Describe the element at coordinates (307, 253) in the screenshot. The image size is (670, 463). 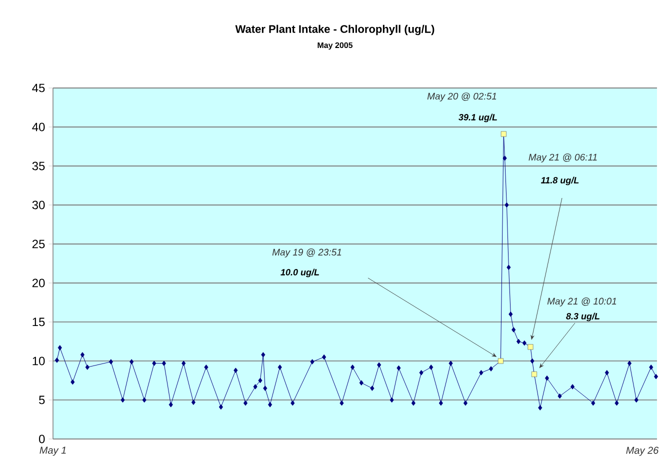
I see `annotation: May 19 @ 23:51` at that location.